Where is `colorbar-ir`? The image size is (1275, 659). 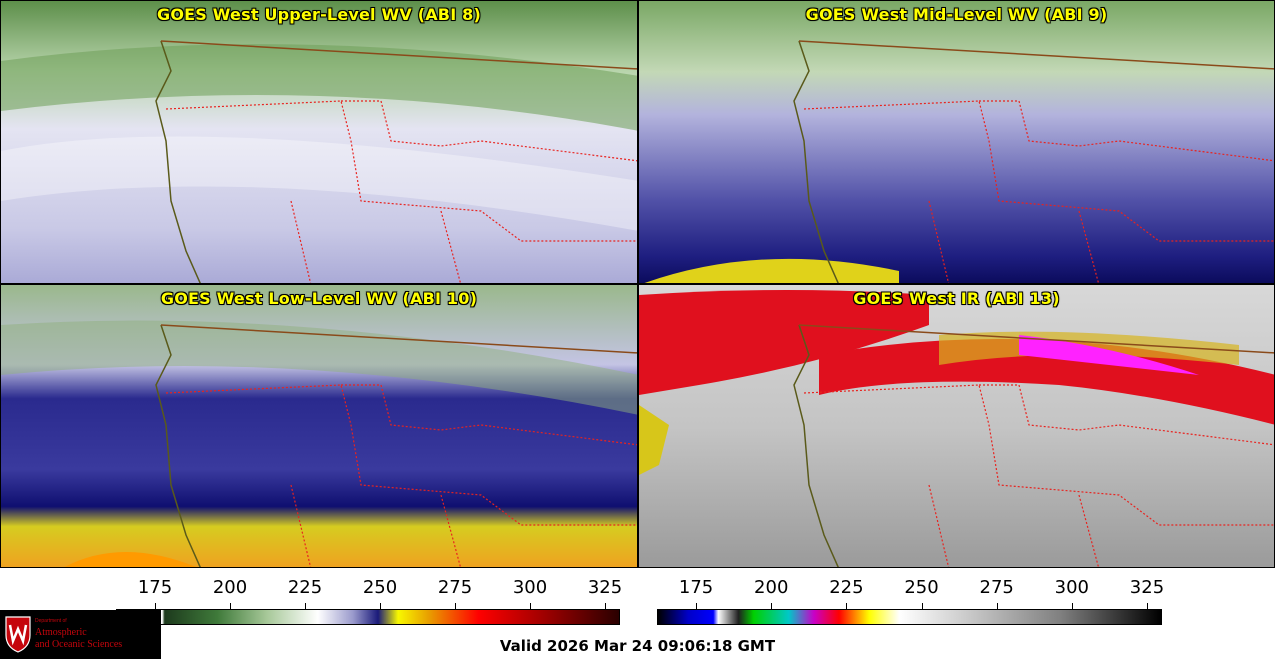
colorbar-ir is located at coordinates (909, 617).